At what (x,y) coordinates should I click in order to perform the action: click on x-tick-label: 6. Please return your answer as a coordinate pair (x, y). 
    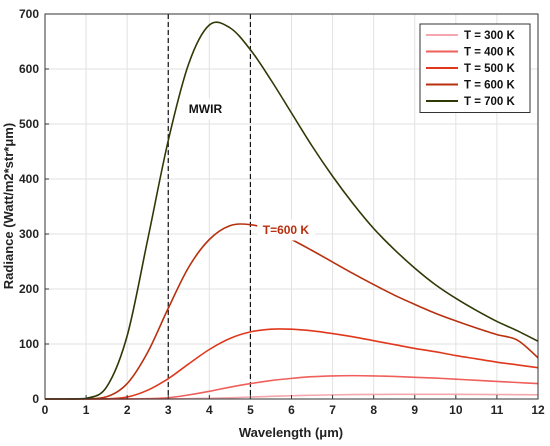
    Looking at the image, I should click on (291, 410).